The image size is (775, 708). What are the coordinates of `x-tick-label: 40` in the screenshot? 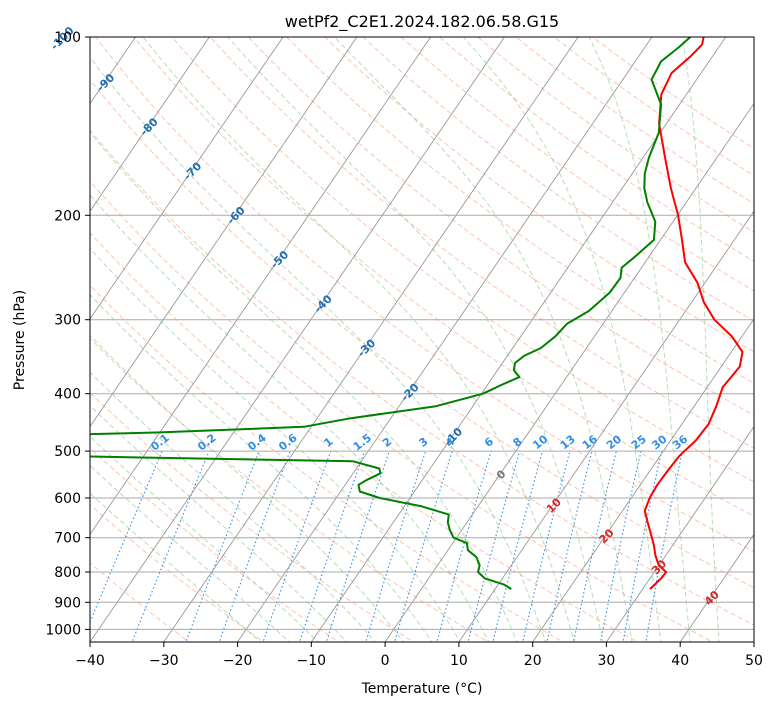 It's located at (680, 661).